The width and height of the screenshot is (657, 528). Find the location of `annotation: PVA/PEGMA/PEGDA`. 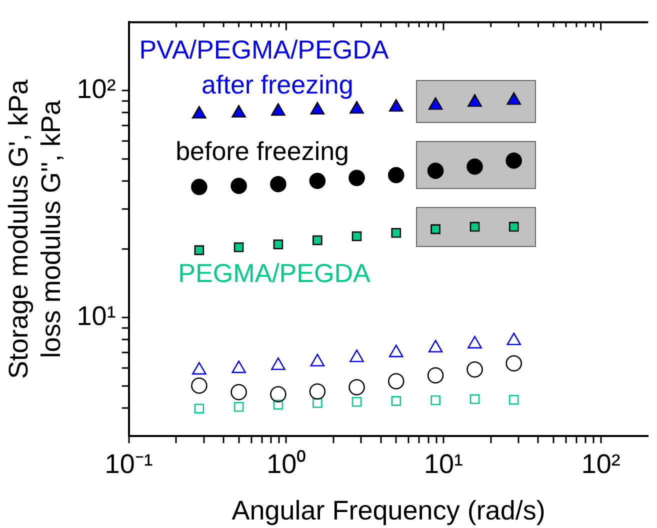

annotation: PVA/PEGMA/PEGDA is located at coordinates (264, 49).